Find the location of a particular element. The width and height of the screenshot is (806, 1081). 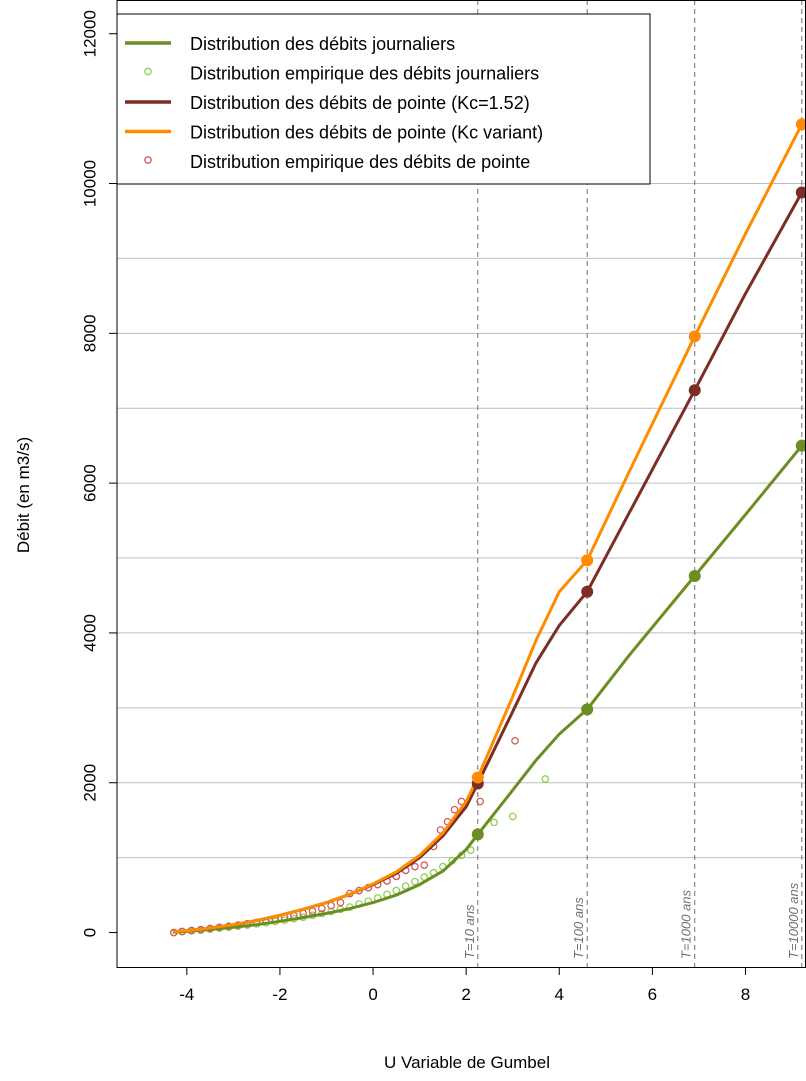

x-tick-label: 8 is located at coordinates (745, 994).